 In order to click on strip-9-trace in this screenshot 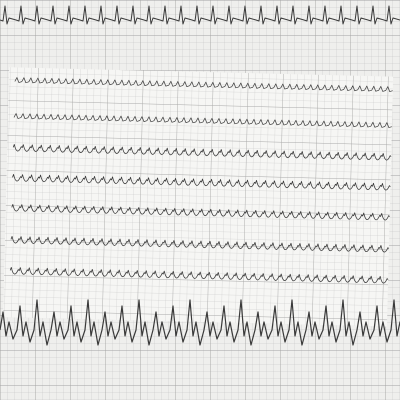, I will do `click(200, 322)`.